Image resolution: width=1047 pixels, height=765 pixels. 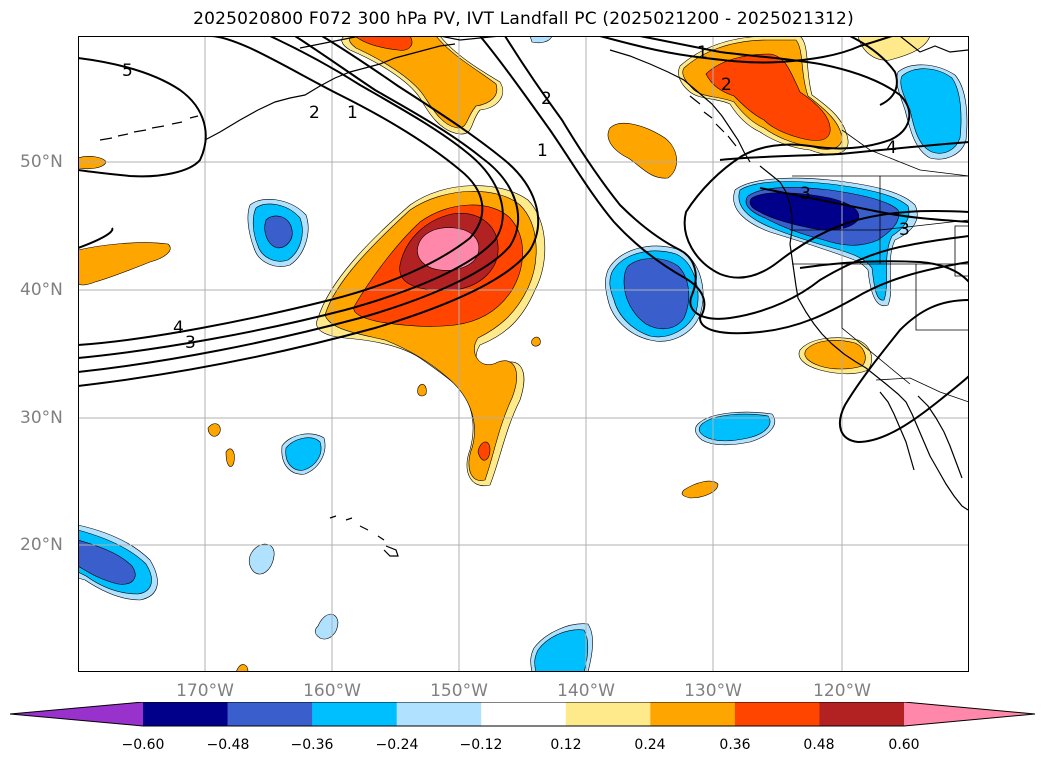 What do you see at coordinates (680, 106) in the screenshot?
I see `coast-alaska-panhandle` at bounding box center [680, 106].